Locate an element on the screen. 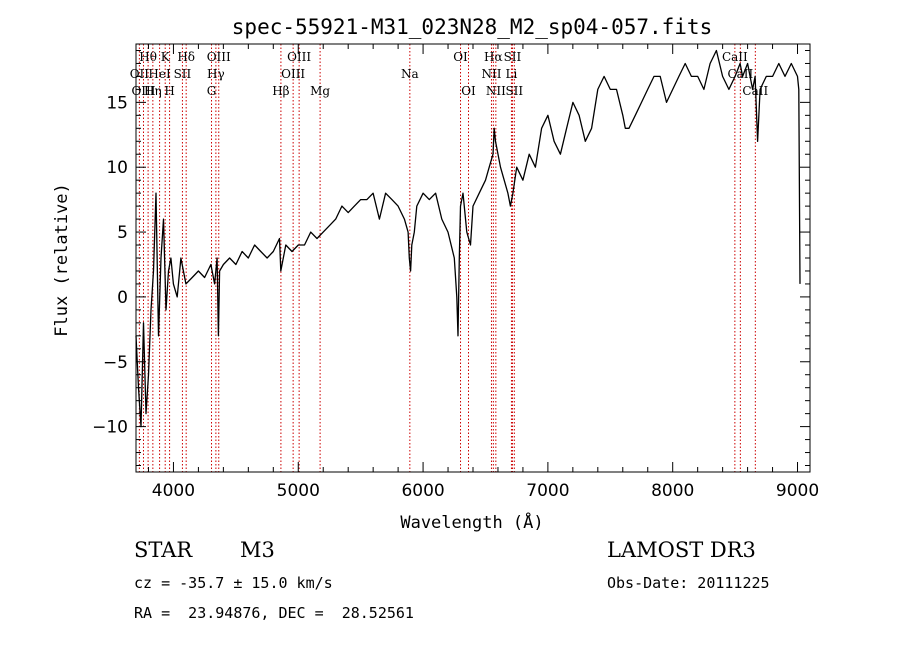 This screenshot has width=900, height=649. y-tick-label: −5 is located at coordinates (115, 363).